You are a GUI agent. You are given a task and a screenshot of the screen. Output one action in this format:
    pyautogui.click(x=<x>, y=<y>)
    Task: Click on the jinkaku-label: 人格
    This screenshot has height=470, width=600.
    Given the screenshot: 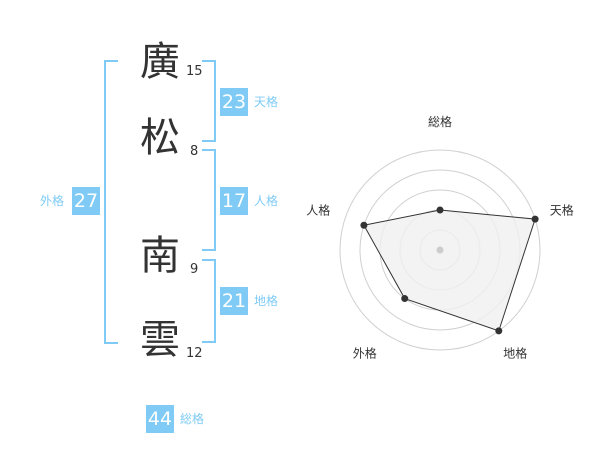 What is the action you would take?
    pyautogui.click(x=266, y=201)
    